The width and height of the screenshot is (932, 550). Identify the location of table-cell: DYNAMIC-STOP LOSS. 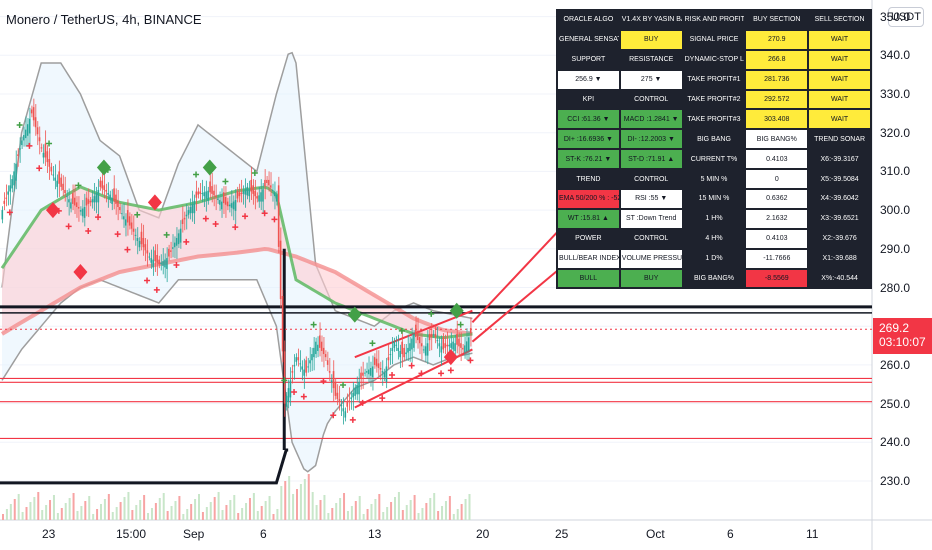
(714, 59).